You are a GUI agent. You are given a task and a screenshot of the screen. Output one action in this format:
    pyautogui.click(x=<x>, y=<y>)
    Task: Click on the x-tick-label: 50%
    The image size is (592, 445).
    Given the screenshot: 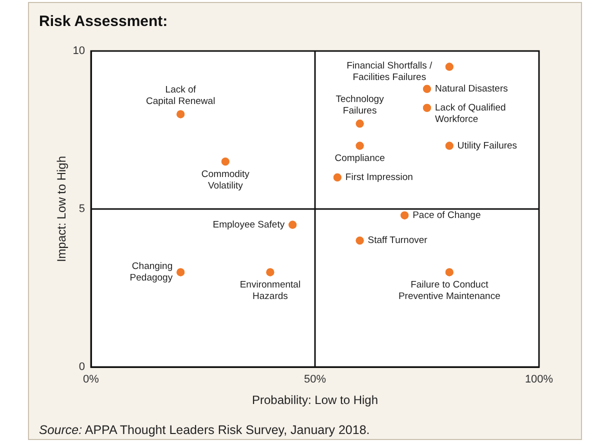 What is the action you would take?
    pyautogui.click(x=315, y=380)
    